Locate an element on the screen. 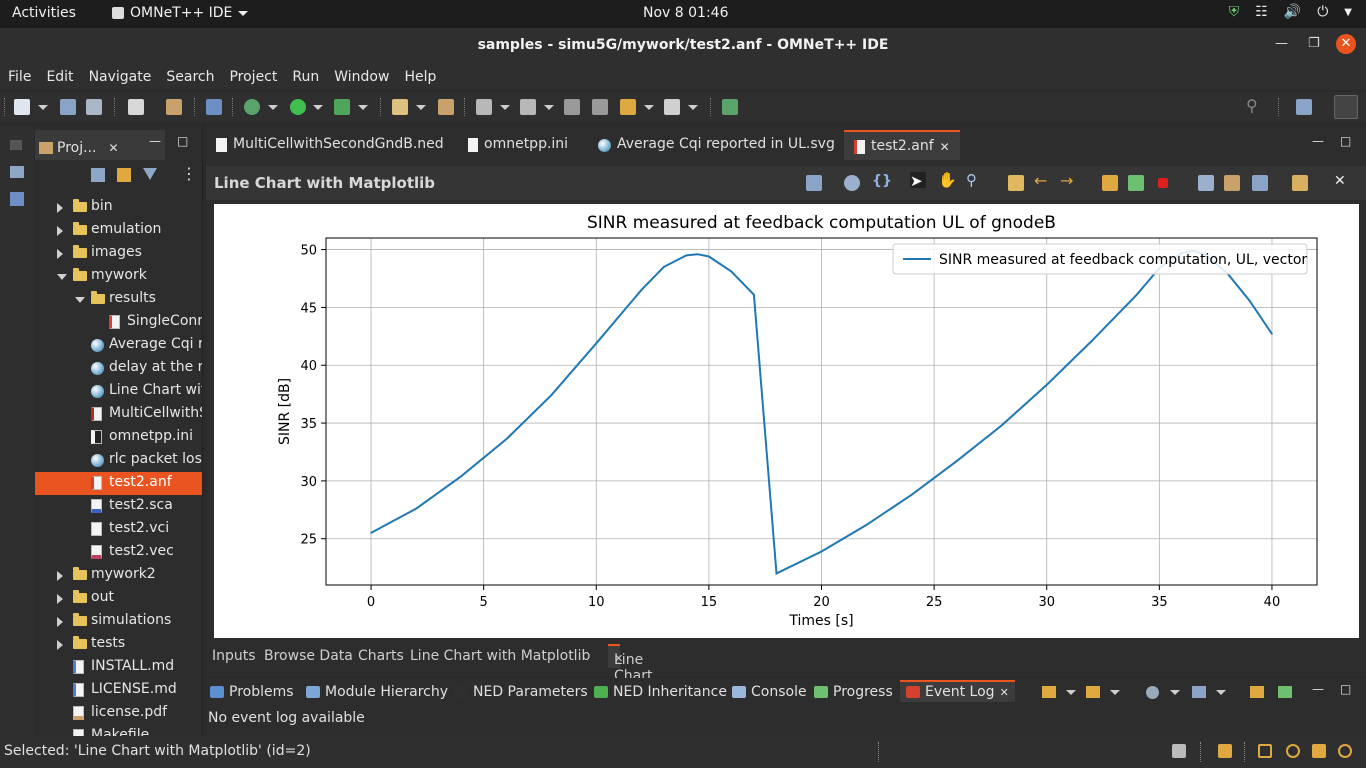 The width and height of the screenshot is (1366, 768). save-all-icon is located at coordinates (94, 107).